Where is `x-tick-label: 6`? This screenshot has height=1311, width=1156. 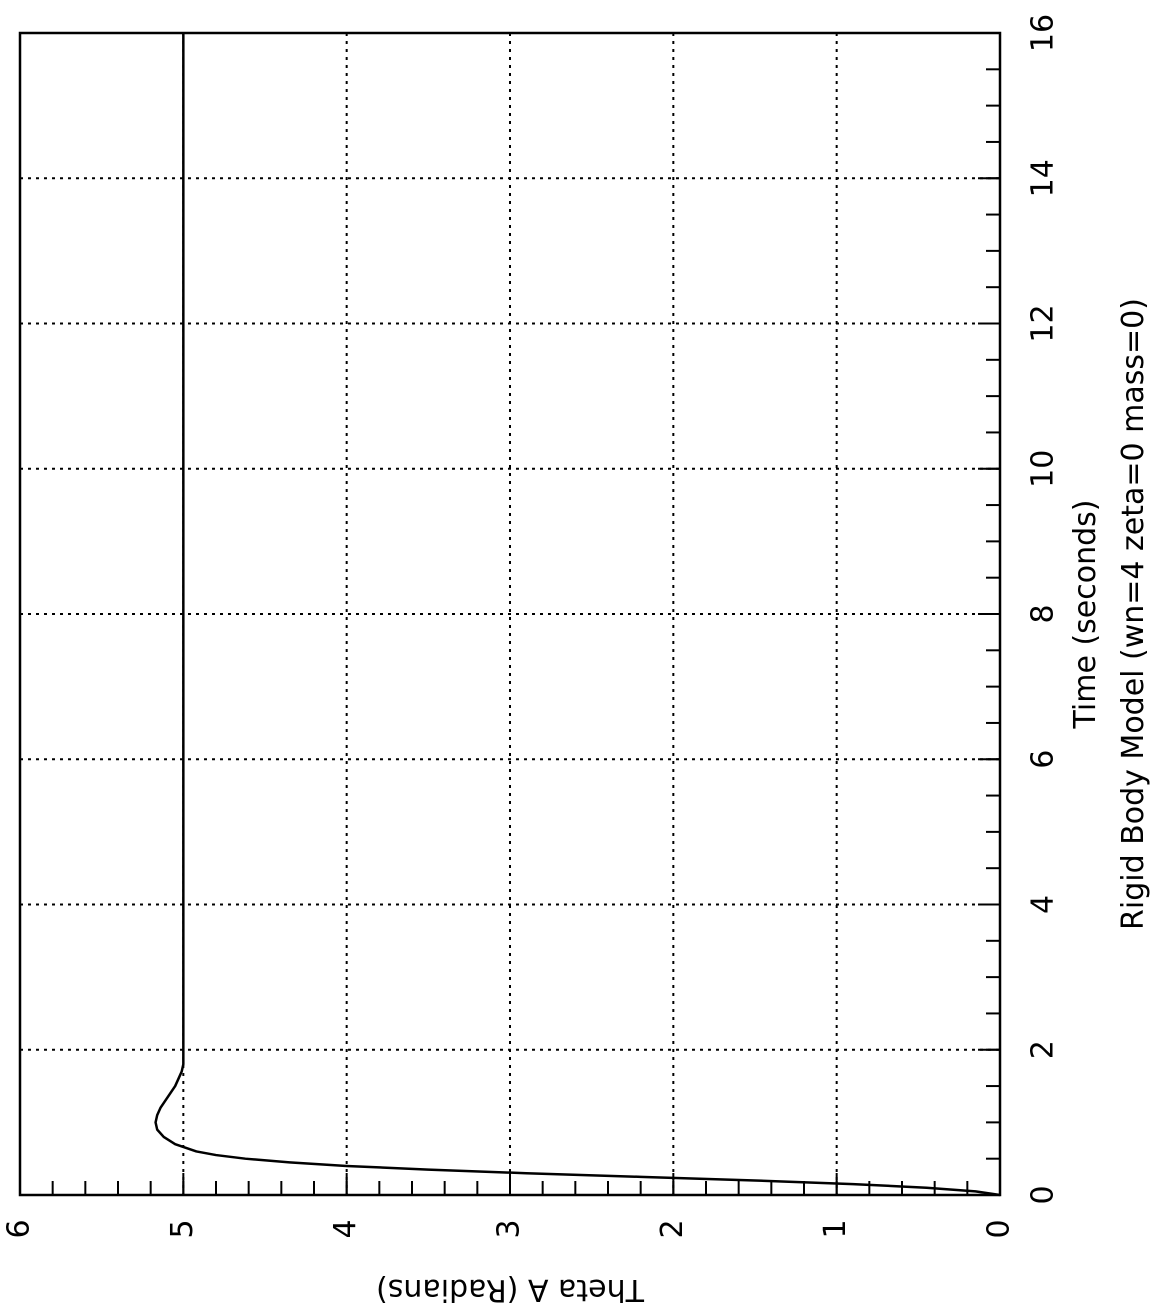
x-tick-label: 6 is located at coordinates (1043, 759).